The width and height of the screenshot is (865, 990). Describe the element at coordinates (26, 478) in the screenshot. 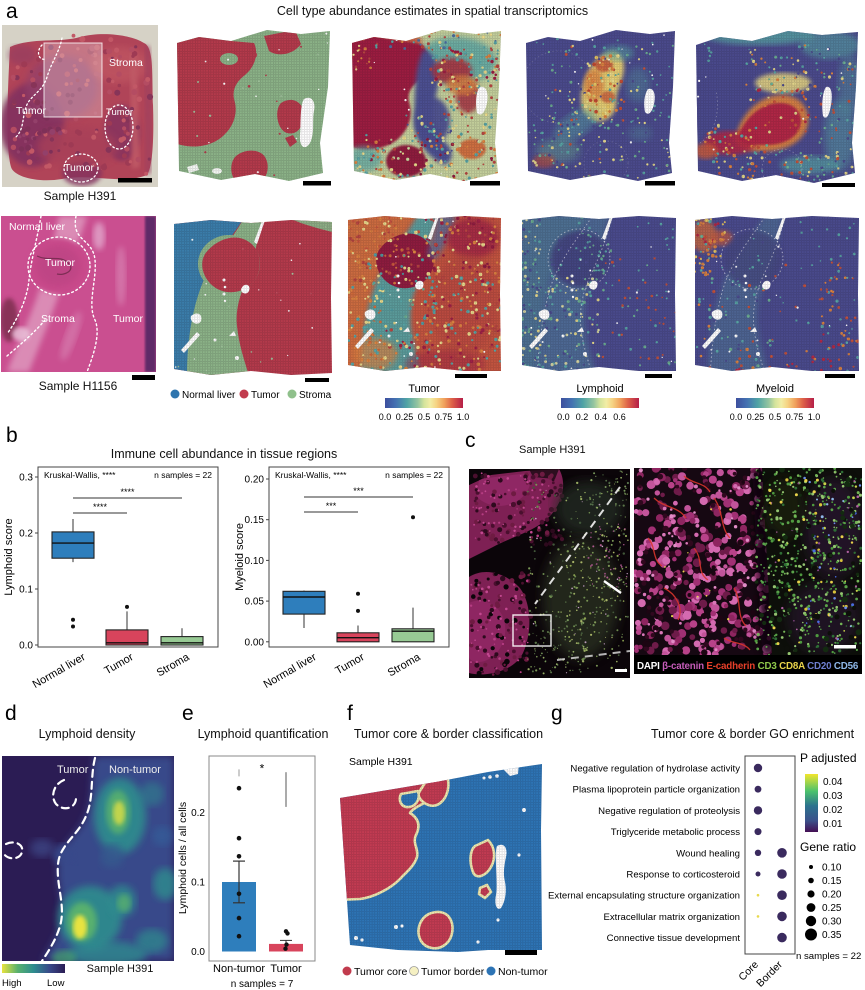

I see `svg-text: 0.3` at that location.